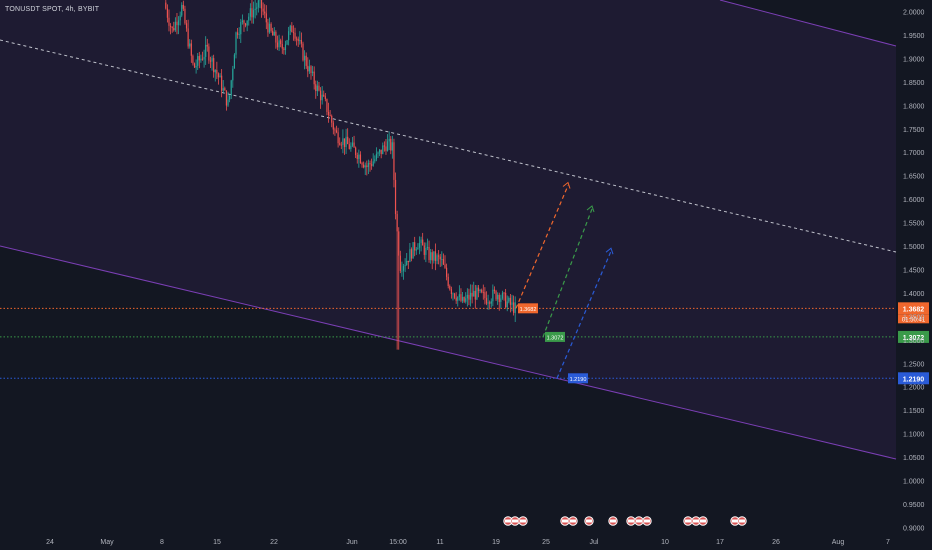 This screenshot has width=932, height=550. I want to click on y-tick-label: 1.0000, so click(914, 482).